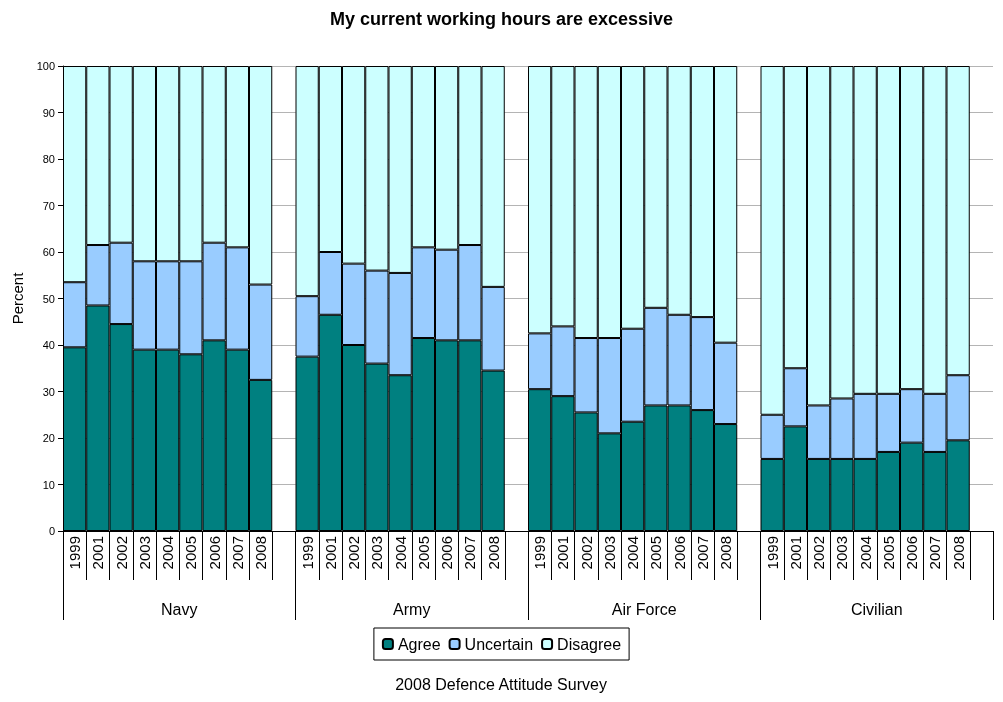 Image resolution: width=1003 pixels, height=702 pixels. Describe the element at coordinates (48, 391) in the screenshot. I see `y-tick-label: 30` at that location.